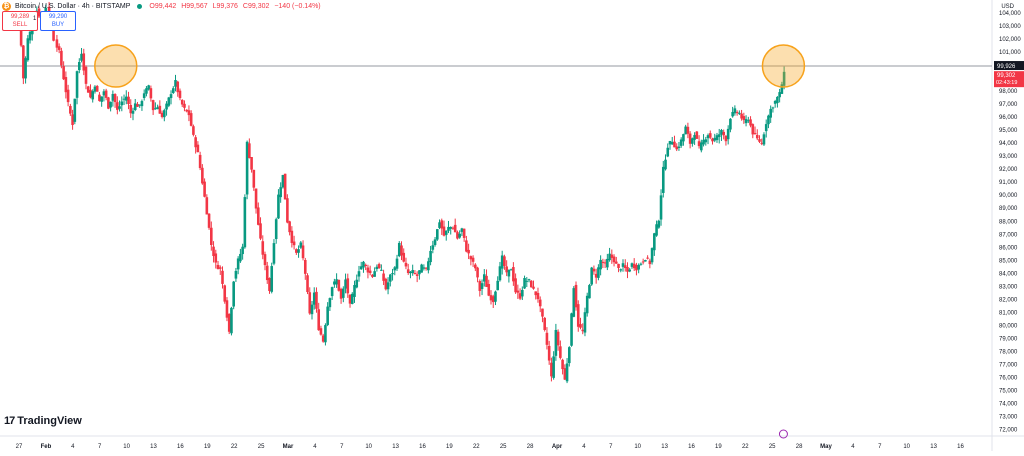  I want to click on tradingview-logo: 17 TradingView, so click(43, 421).